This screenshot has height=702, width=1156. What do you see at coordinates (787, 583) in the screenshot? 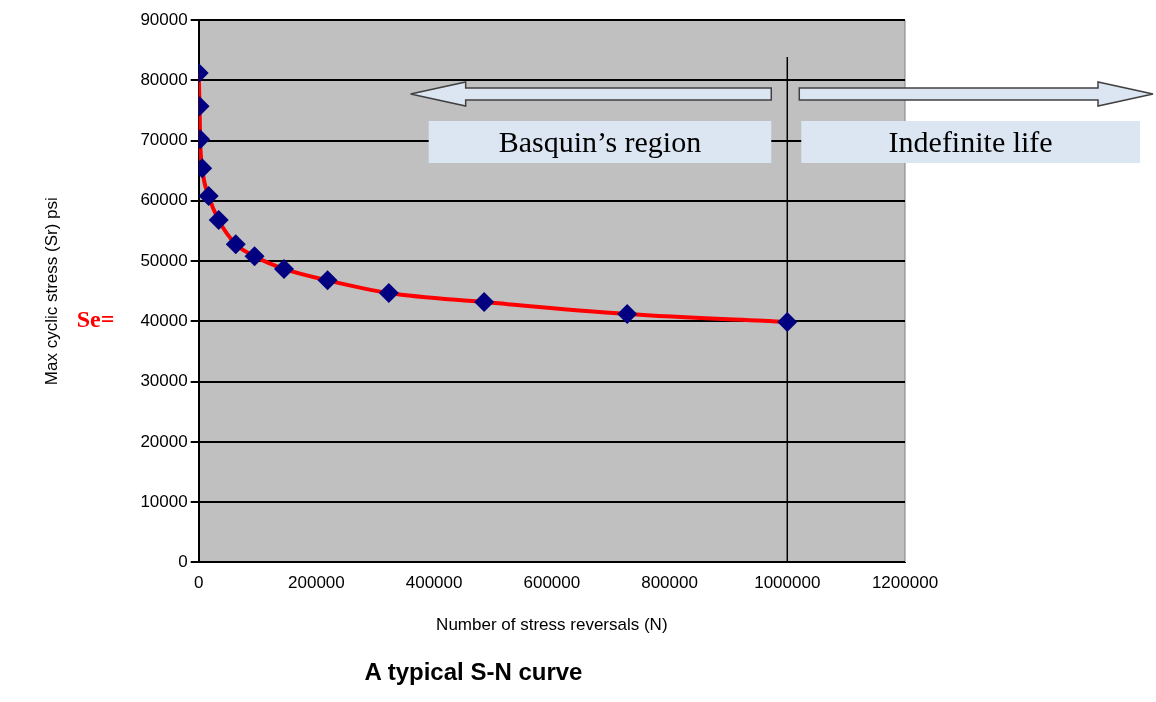
I see `x-tick-label: 1000000` at bounding box center [787, 583].